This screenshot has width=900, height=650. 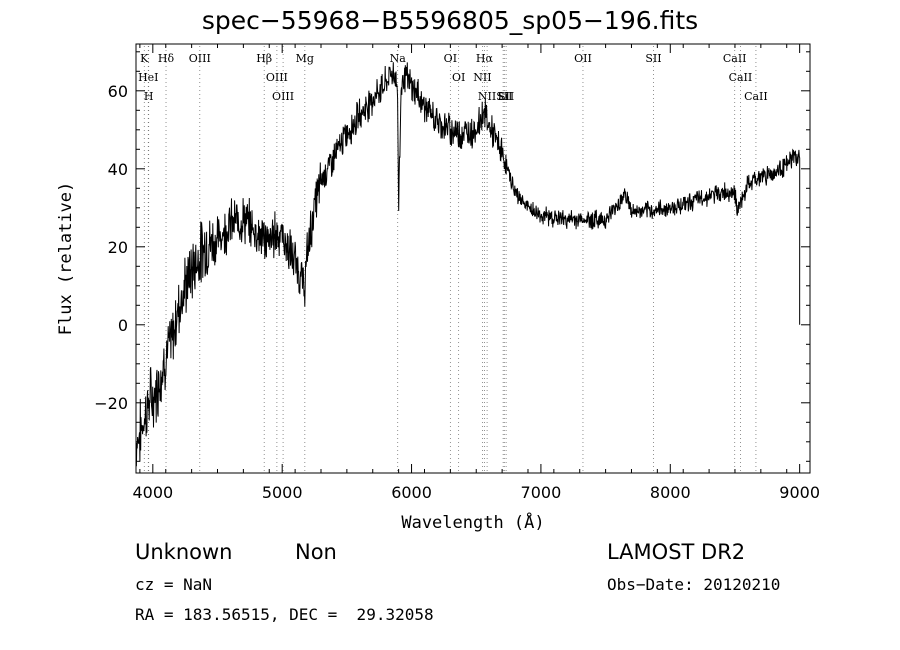 I want to click on x-axis-label: Wavelength (Å), so click(x=472, y=522).